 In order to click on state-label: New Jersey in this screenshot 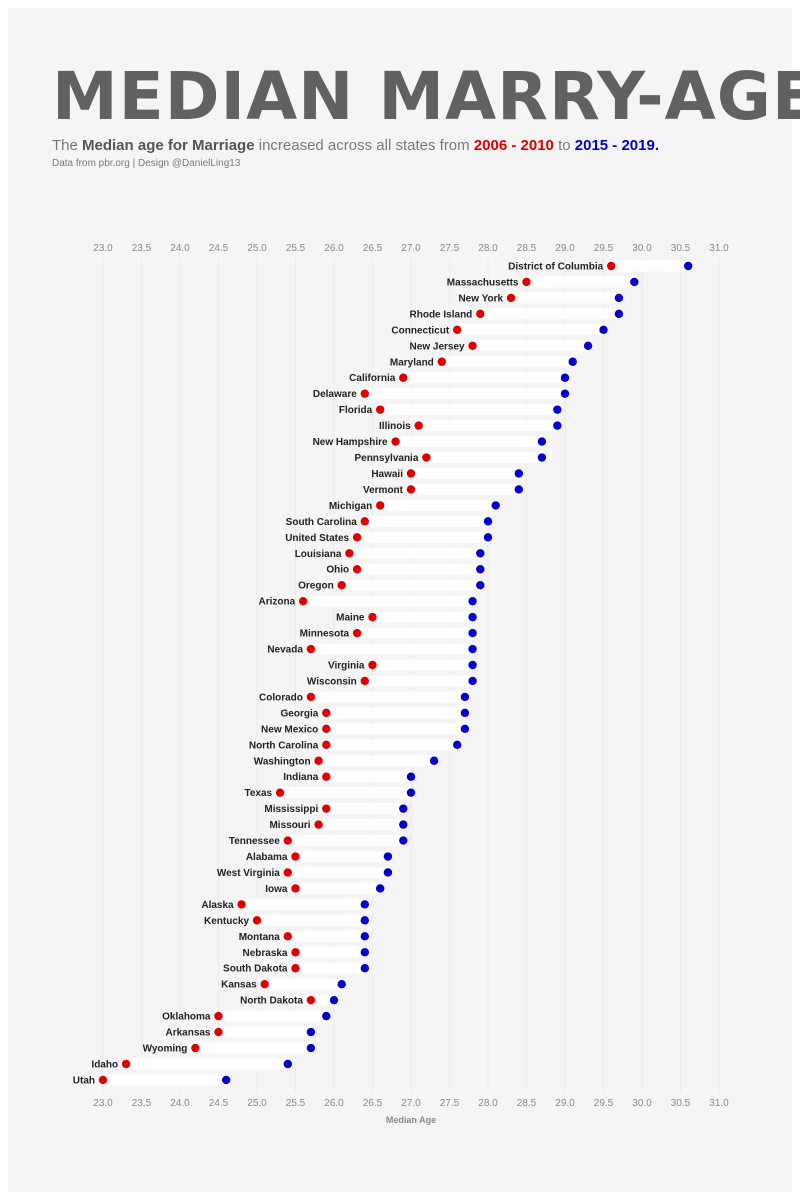, I will do `click(437, 346)`.